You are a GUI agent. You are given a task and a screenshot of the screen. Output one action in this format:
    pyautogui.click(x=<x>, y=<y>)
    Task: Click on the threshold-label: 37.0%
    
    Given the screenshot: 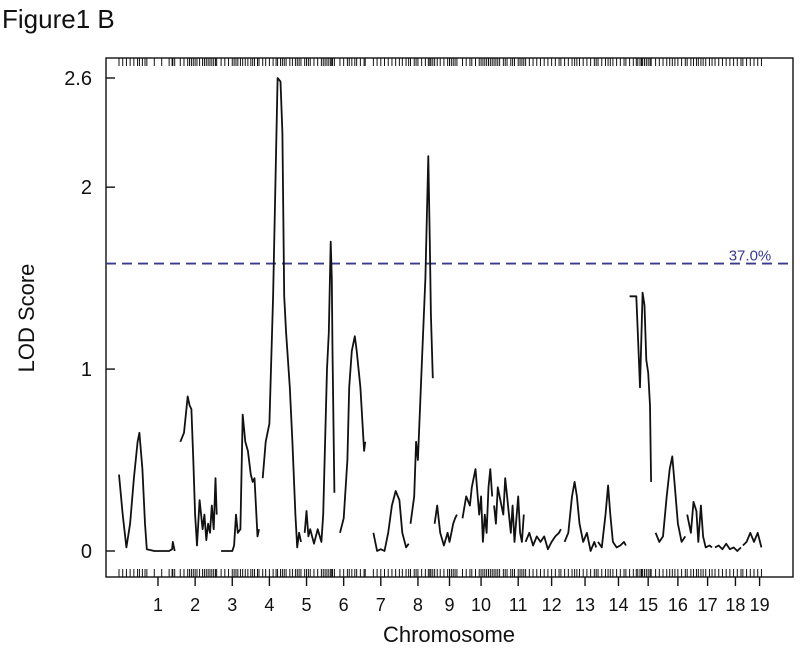 What is the action you would take?
    pyautogui.click(x=750, y=256)
    